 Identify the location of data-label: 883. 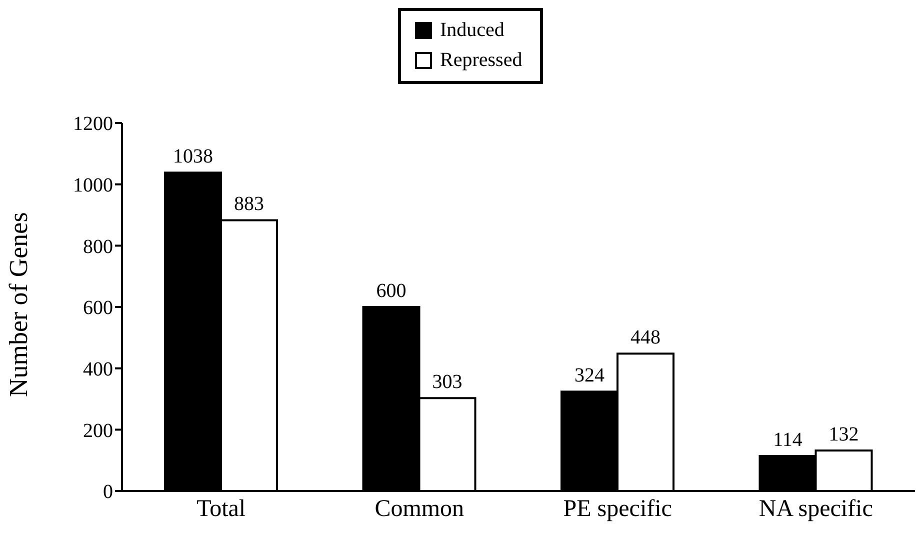
(249, 204).